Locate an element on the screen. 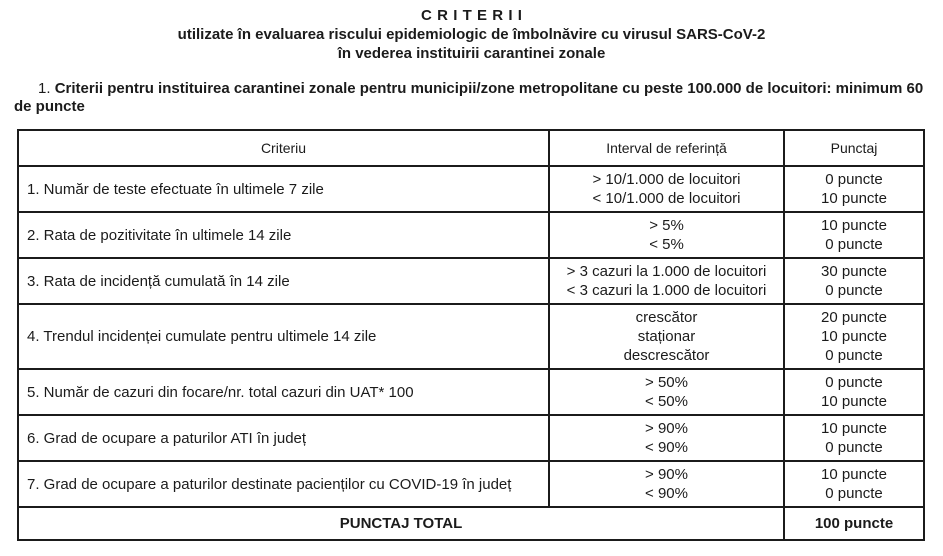 The height and width of the screenshot is (556, 943). column-header-punctaj: Punctaj is located at coordinates (854, 148).